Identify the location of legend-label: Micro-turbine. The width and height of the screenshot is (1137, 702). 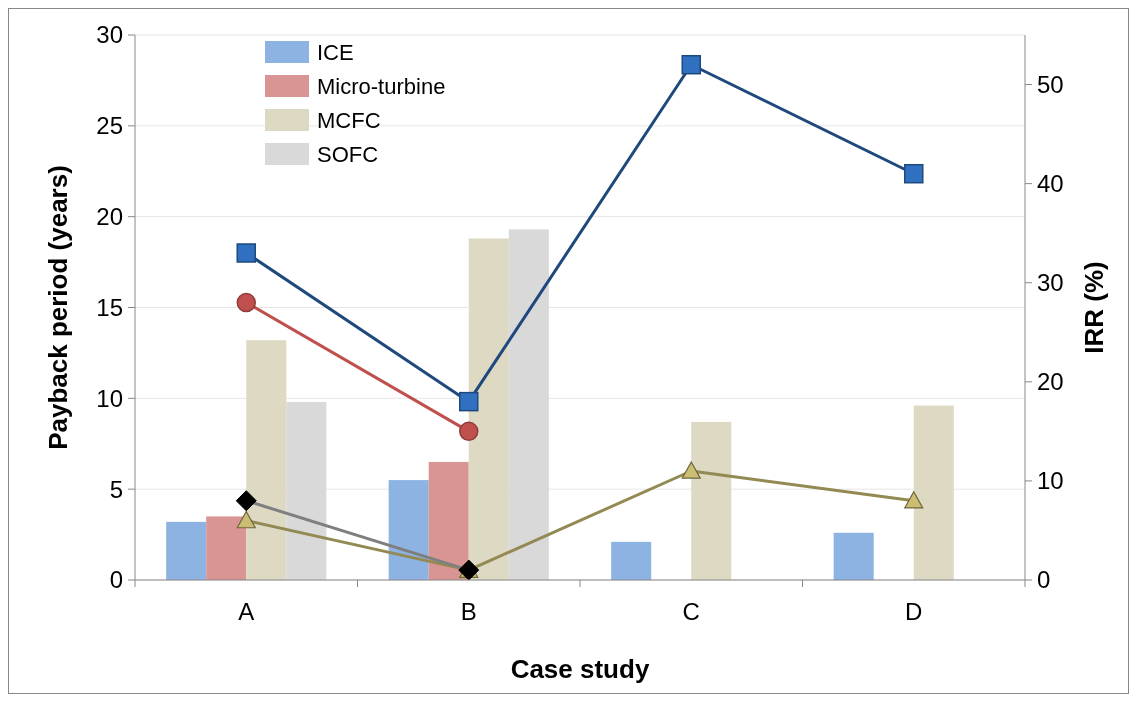
(381, 86).